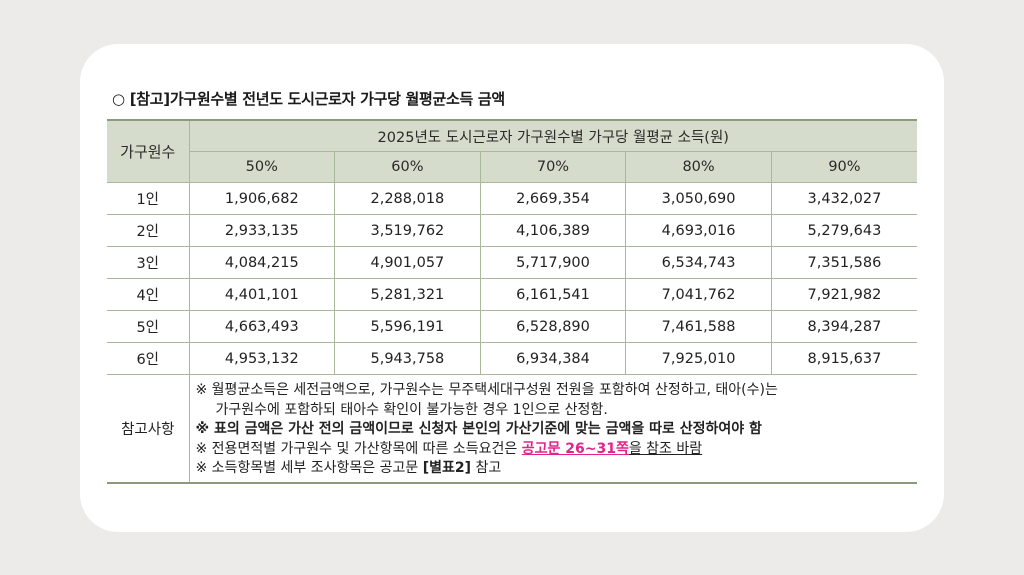 This screenshot has width=1024, height=575. What do you see at coordinates (407, 230) in the screenshot?
I see `table-cell: 3,519,762` at bounding box center [407, 230].